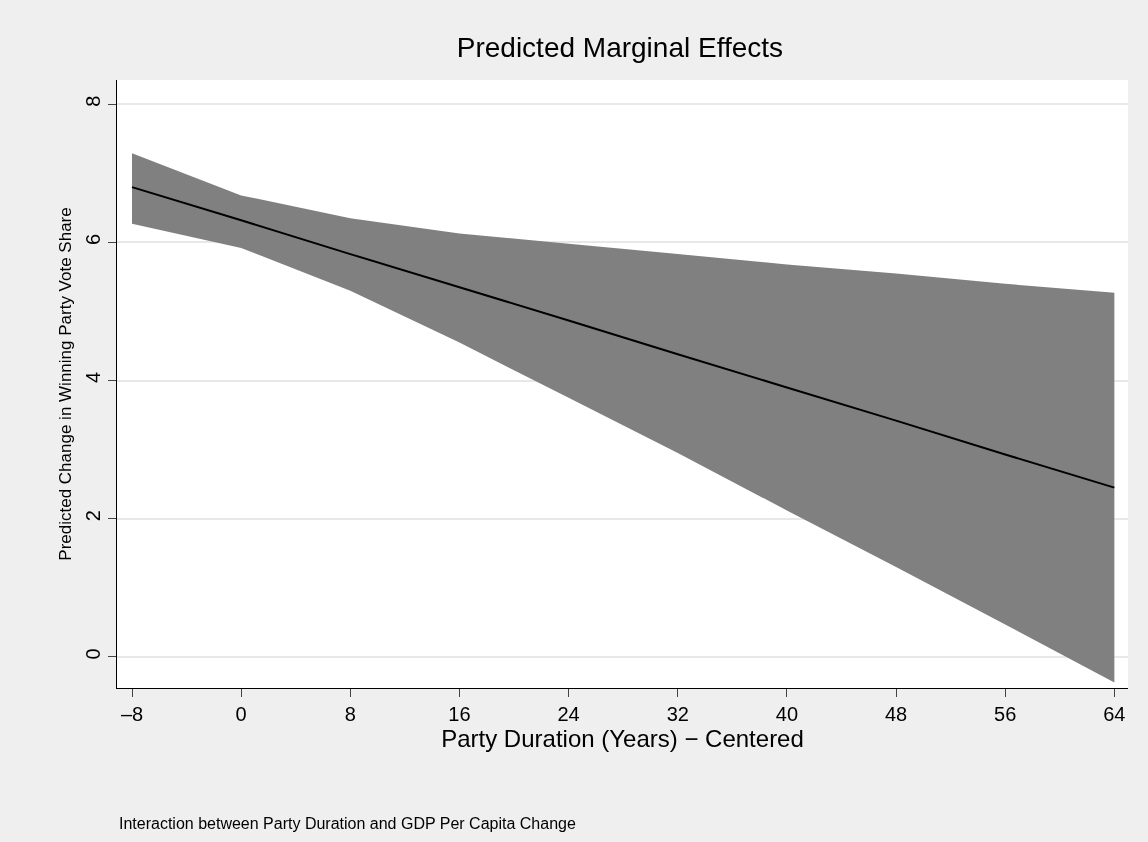  What do you see at coordinates (1005, 714) in the screenshot?
I see `x-tick-label: 56` at bounding box center [1005, 714].